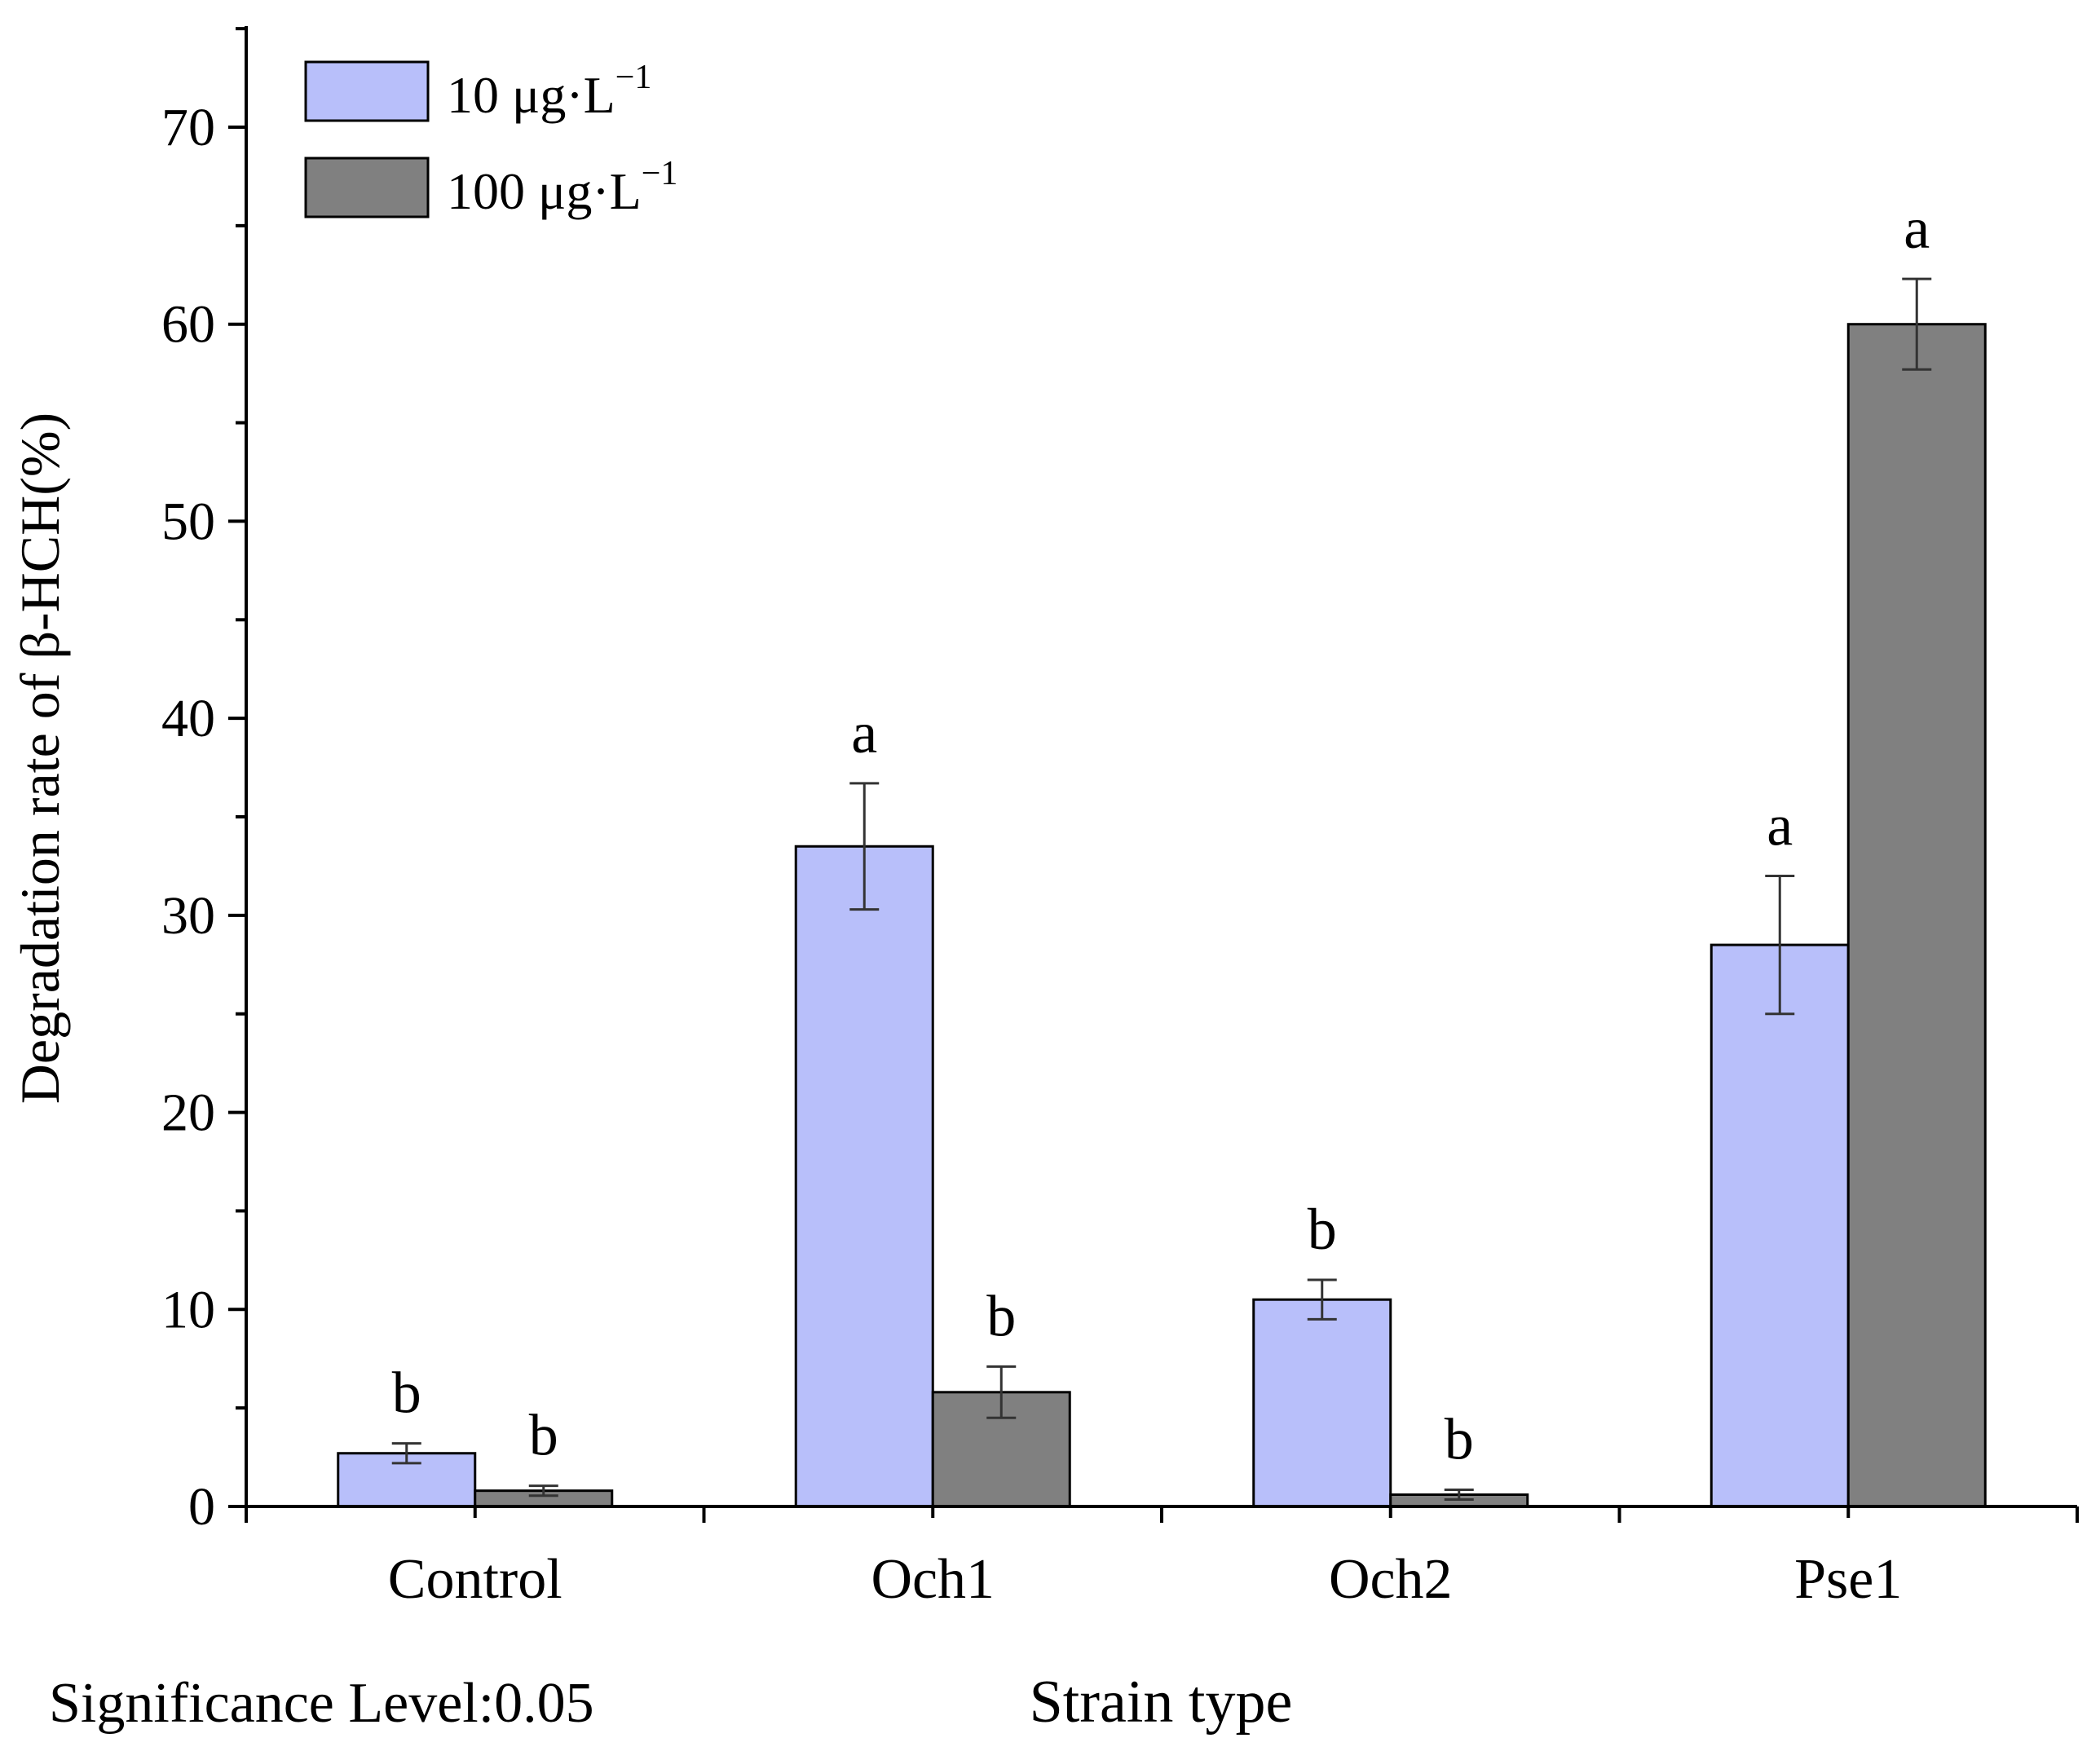 This screenshot has height=1760, width=2100. I want to click on y-tick-label: 70, so click(188, 128).